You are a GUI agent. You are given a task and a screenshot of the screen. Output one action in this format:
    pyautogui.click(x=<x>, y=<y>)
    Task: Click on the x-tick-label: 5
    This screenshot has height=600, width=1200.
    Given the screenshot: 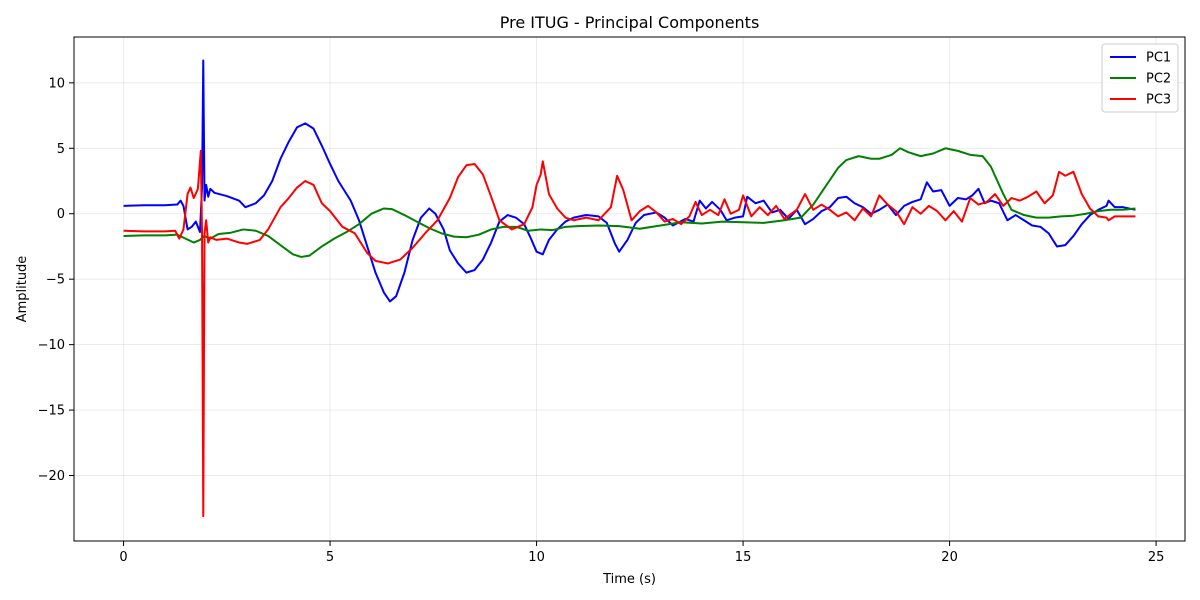 What is the action you would take?
    pyautogui.click(x=330, y=557)
    